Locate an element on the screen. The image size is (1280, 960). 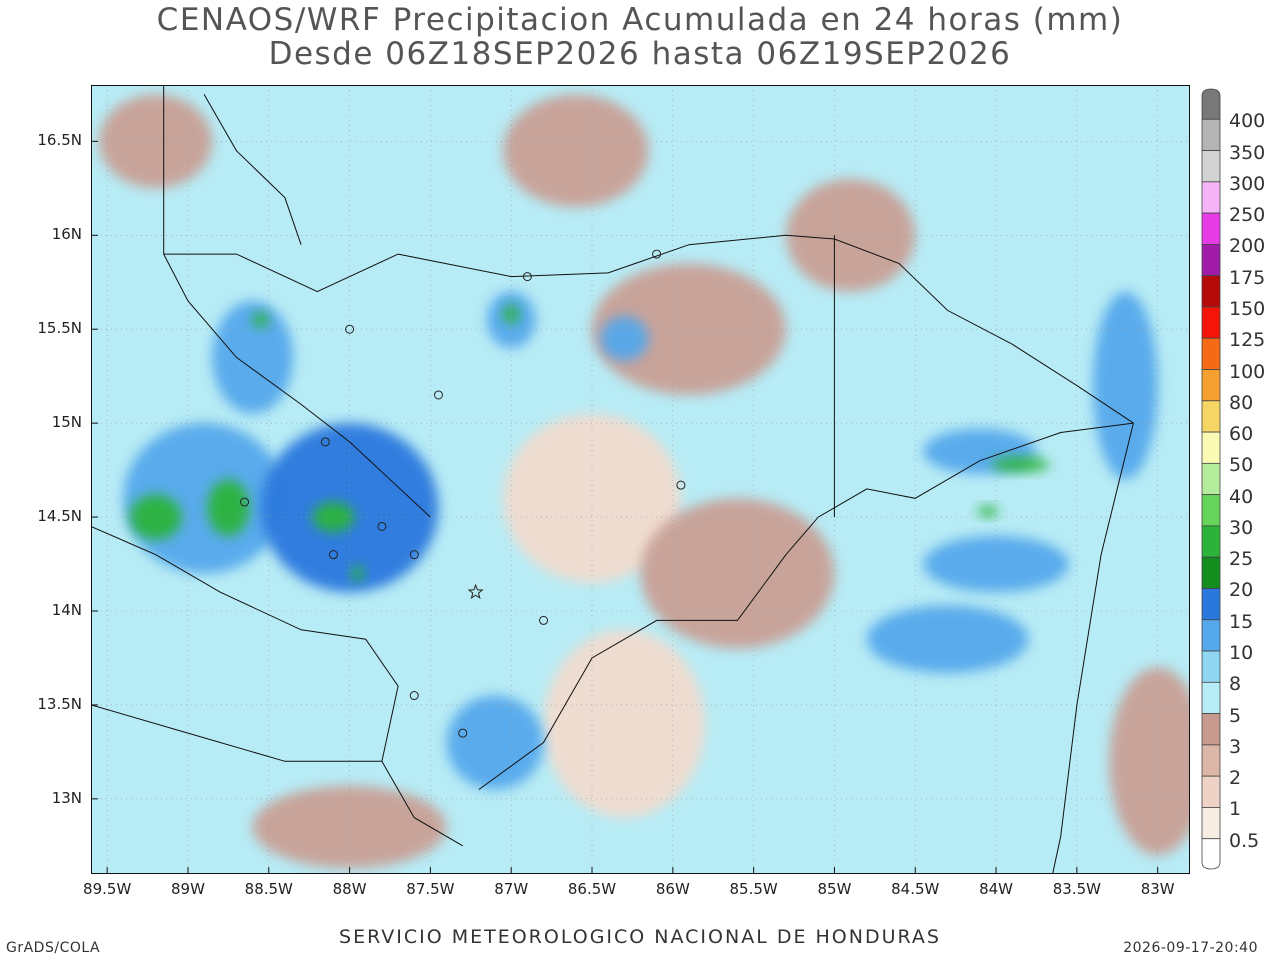
colorbar-level-label: 150 is located at coordinates (1247, 308).